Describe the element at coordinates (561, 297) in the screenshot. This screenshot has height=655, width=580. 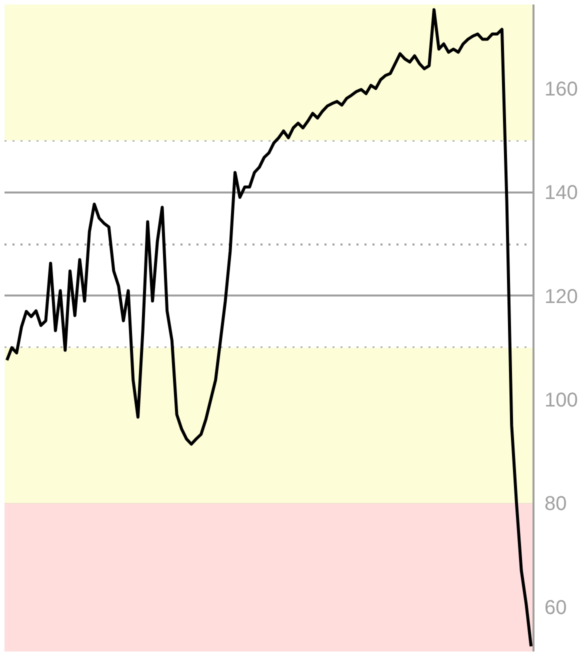
I see `y-tick-label: 120` at that location.